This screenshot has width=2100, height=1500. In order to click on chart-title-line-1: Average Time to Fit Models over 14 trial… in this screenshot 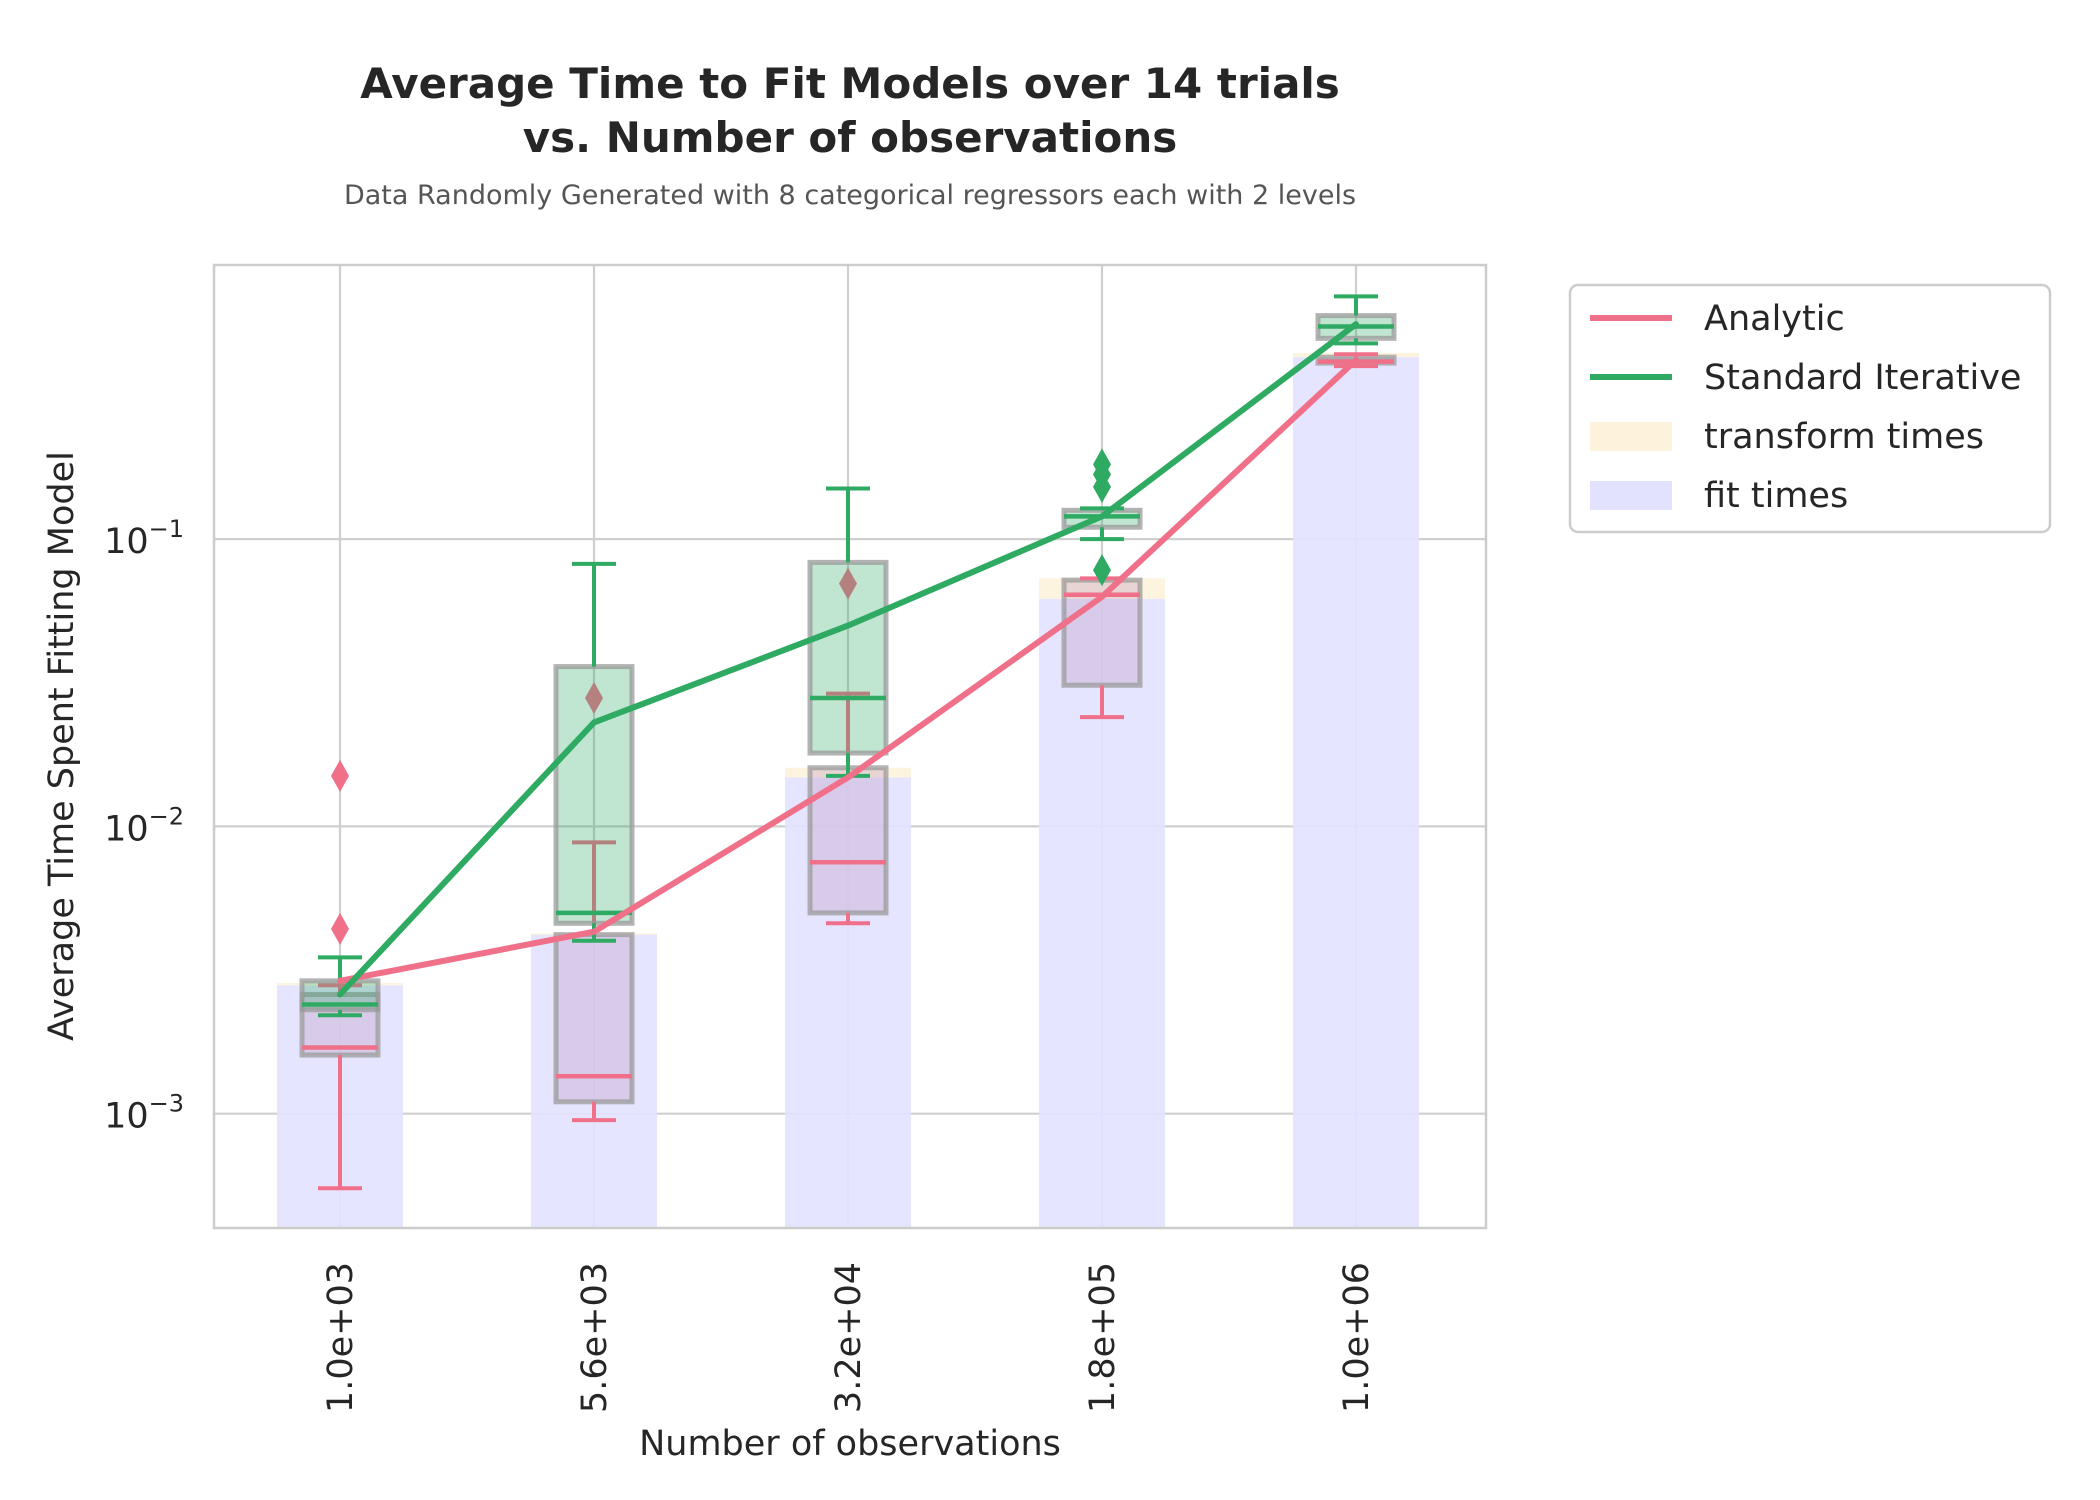, I will do `click(850, 83)`.